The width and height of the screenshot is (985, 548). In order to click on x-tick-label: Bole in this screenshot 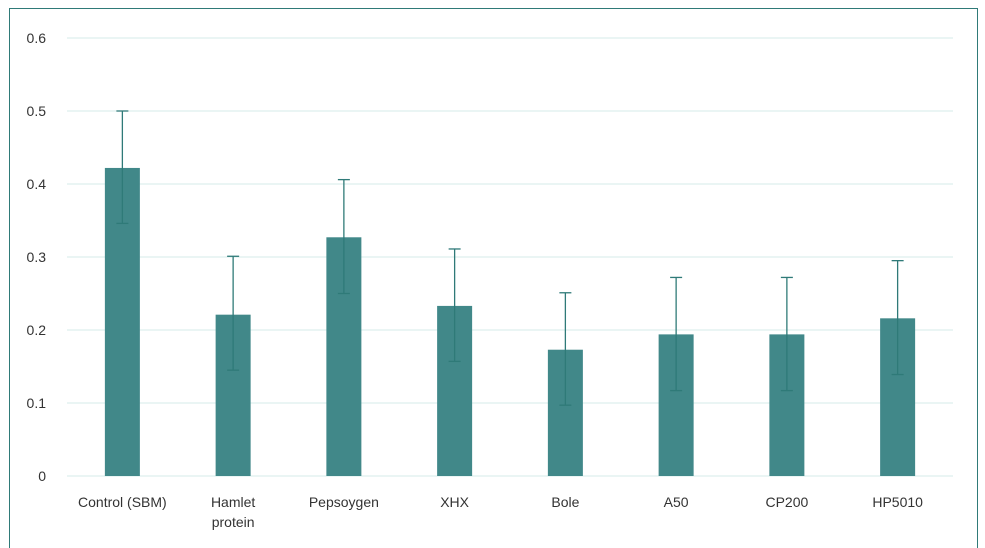, I will do `click(565, 502)`.